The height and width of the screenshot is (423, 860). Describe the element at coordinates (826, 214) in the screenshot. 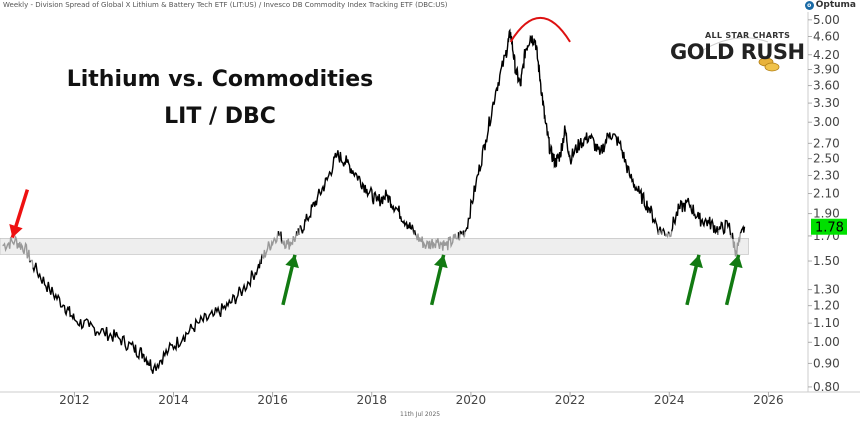

I see `y-tick-label: 1.90` at that location.